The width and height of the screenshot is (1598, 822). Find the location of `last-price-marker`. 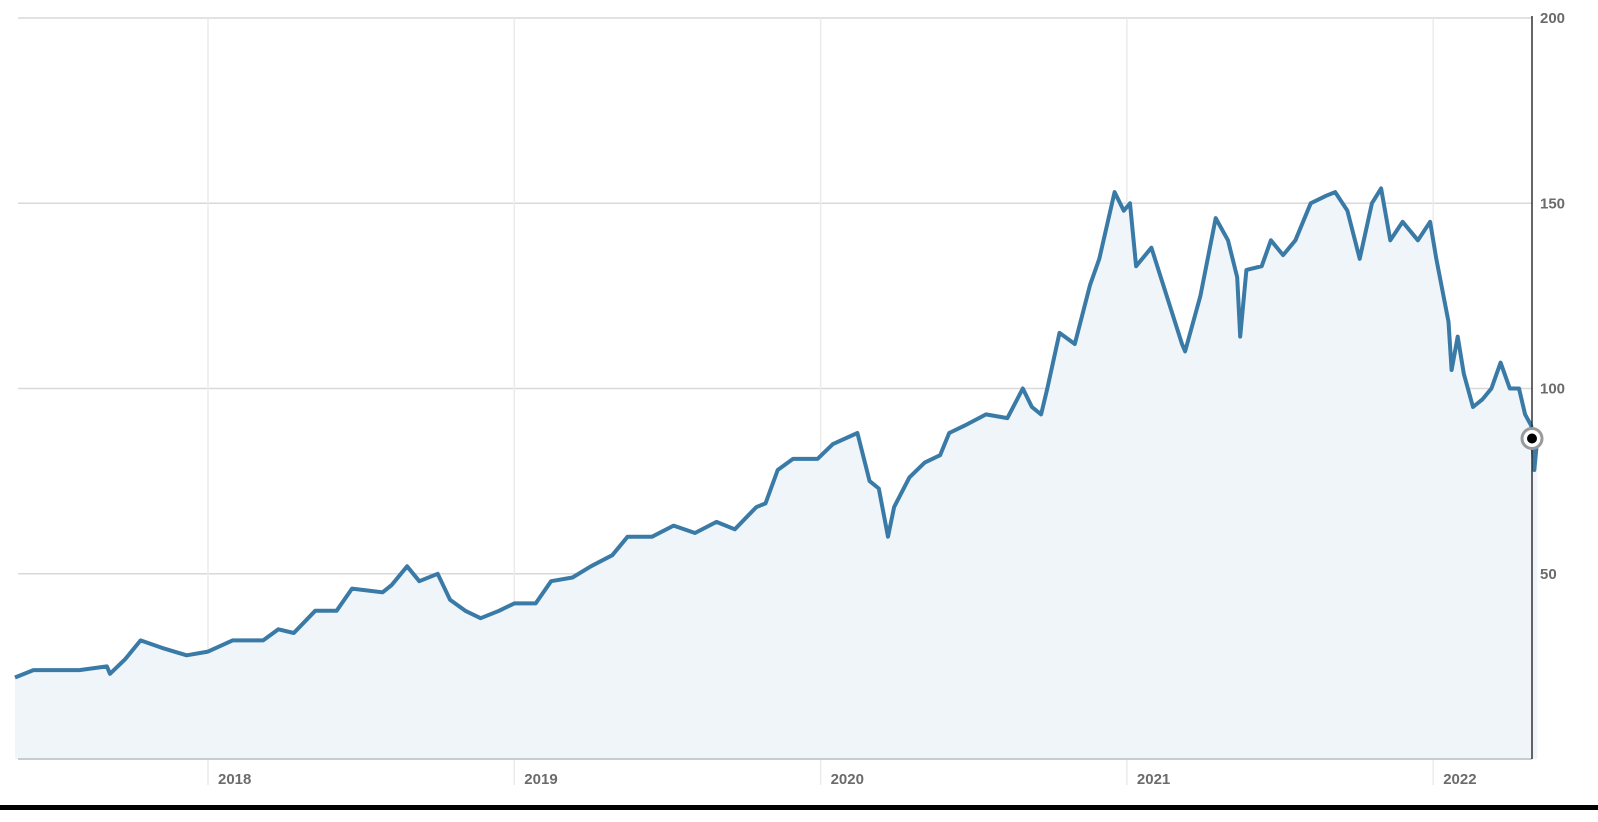

last-price-marker is located at coordinates (1532, 439).